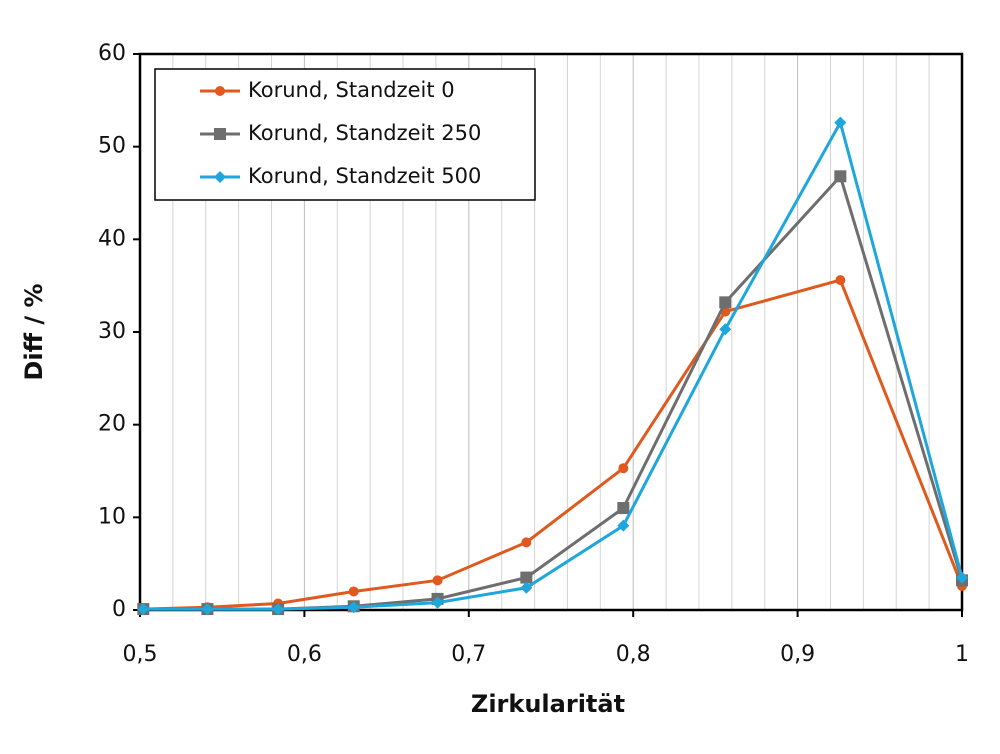  I want to click on x-tick-label: 0,7, so click(468, 654).